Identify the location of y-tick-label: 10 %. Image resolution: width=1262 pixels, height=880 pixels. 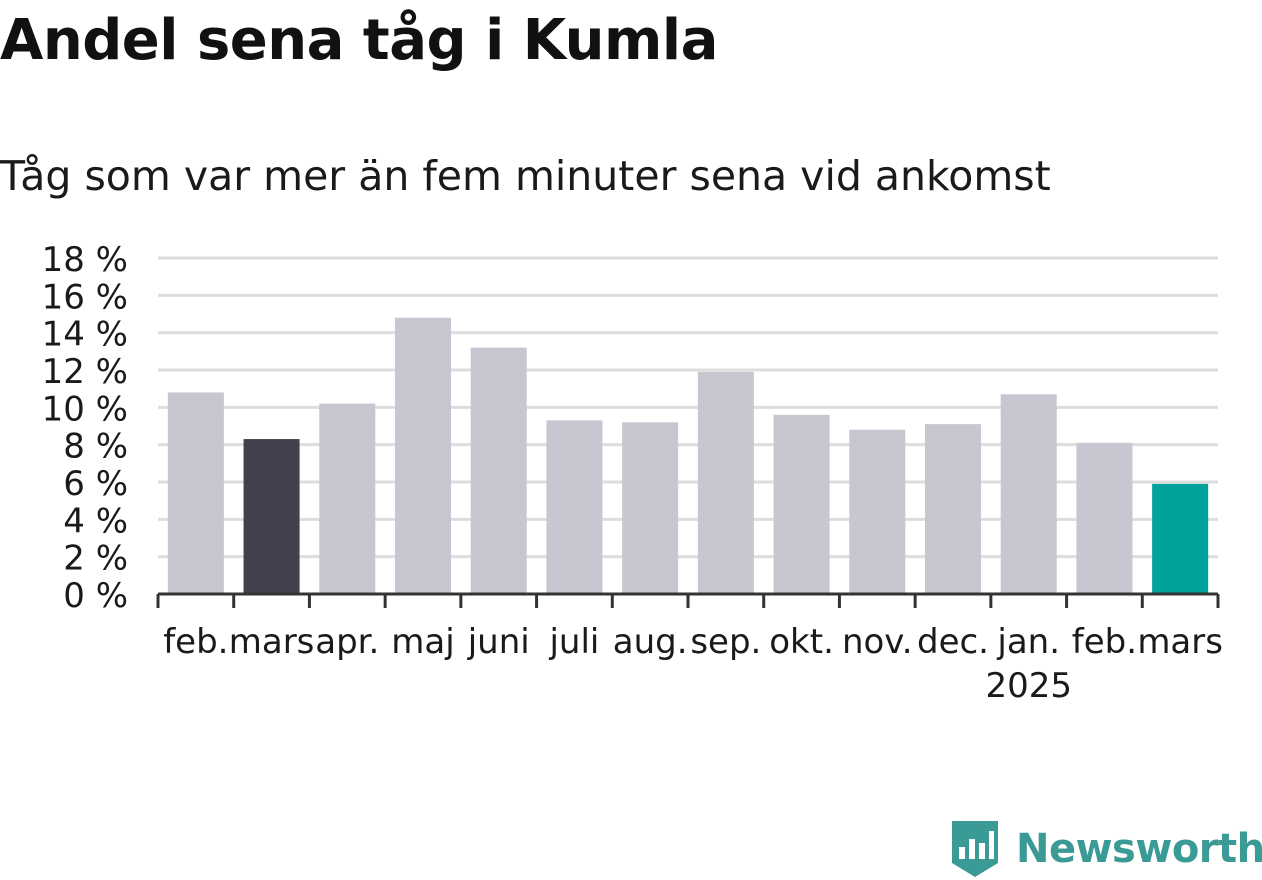
(85, 409).